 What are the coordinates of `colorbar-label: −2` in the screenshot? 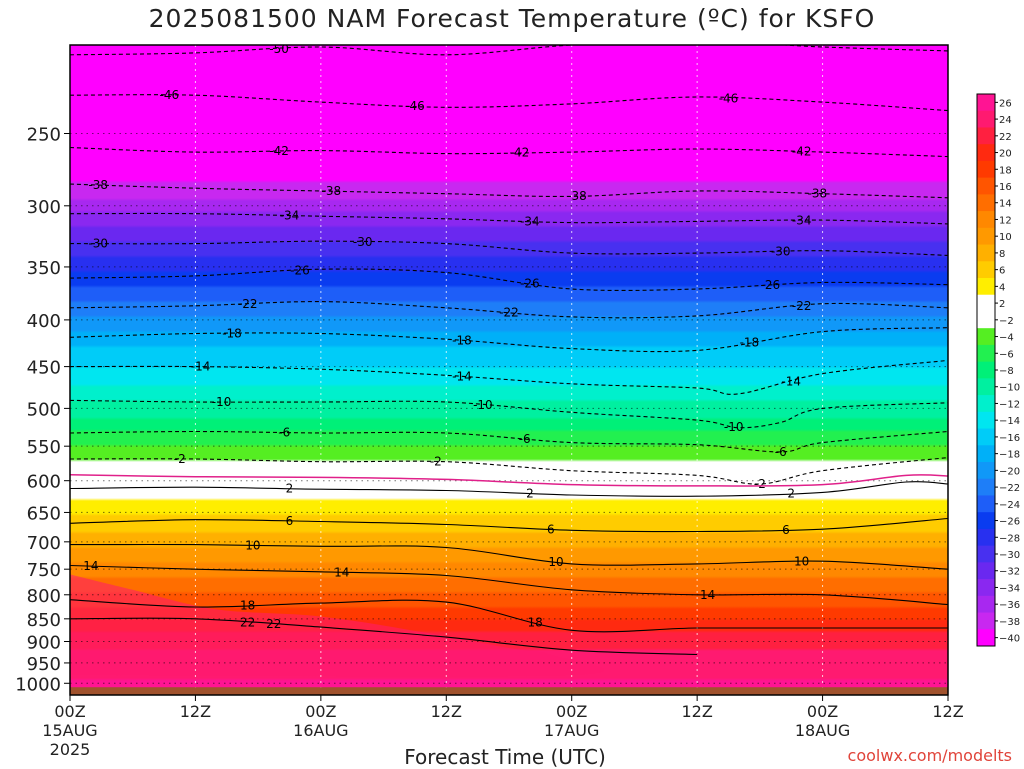 It's located at (1006, 321).